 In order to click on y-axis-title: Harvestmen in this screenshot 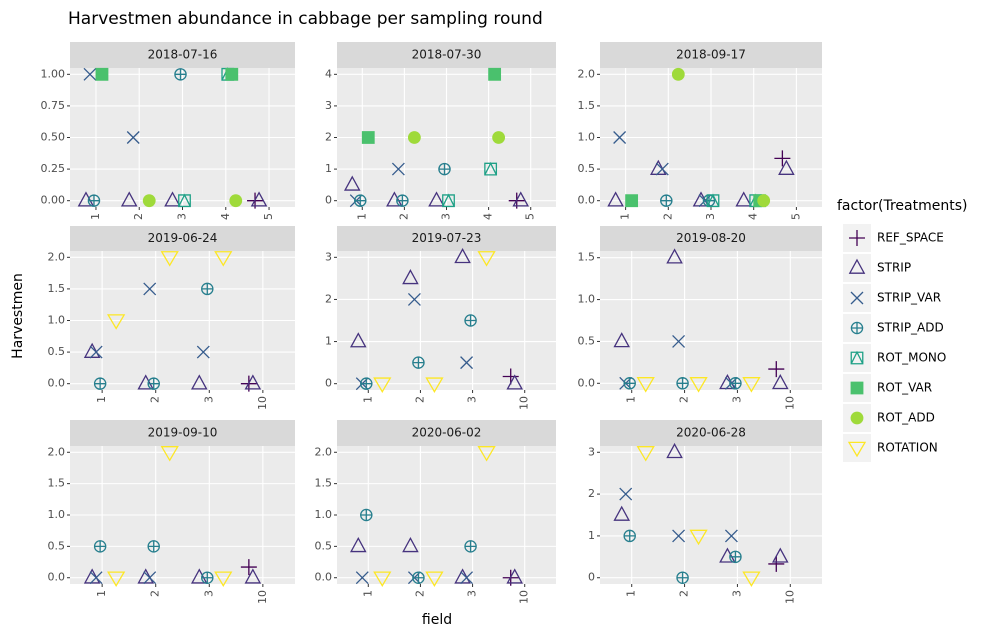, I will do `click(18, 316)`.